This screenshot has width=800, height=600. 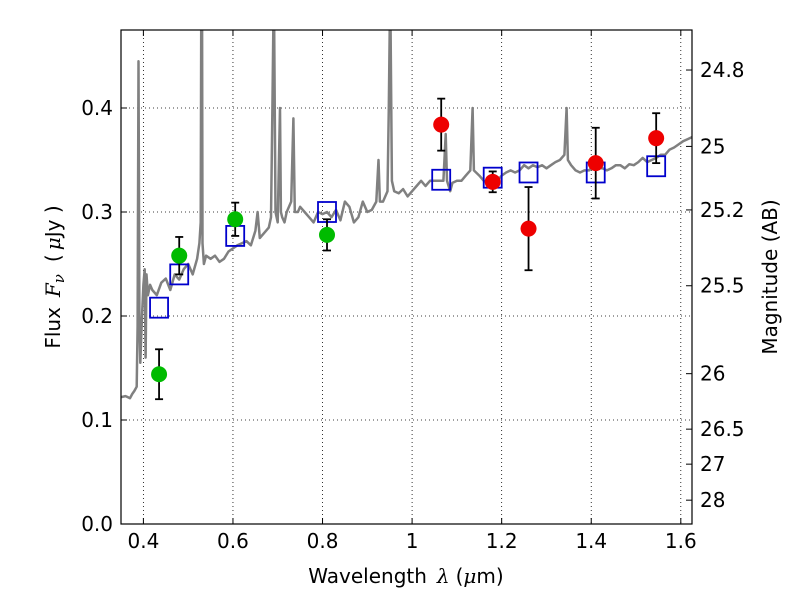 I want to click on y-tick-label: 0.4, so click(x=97, y=108).